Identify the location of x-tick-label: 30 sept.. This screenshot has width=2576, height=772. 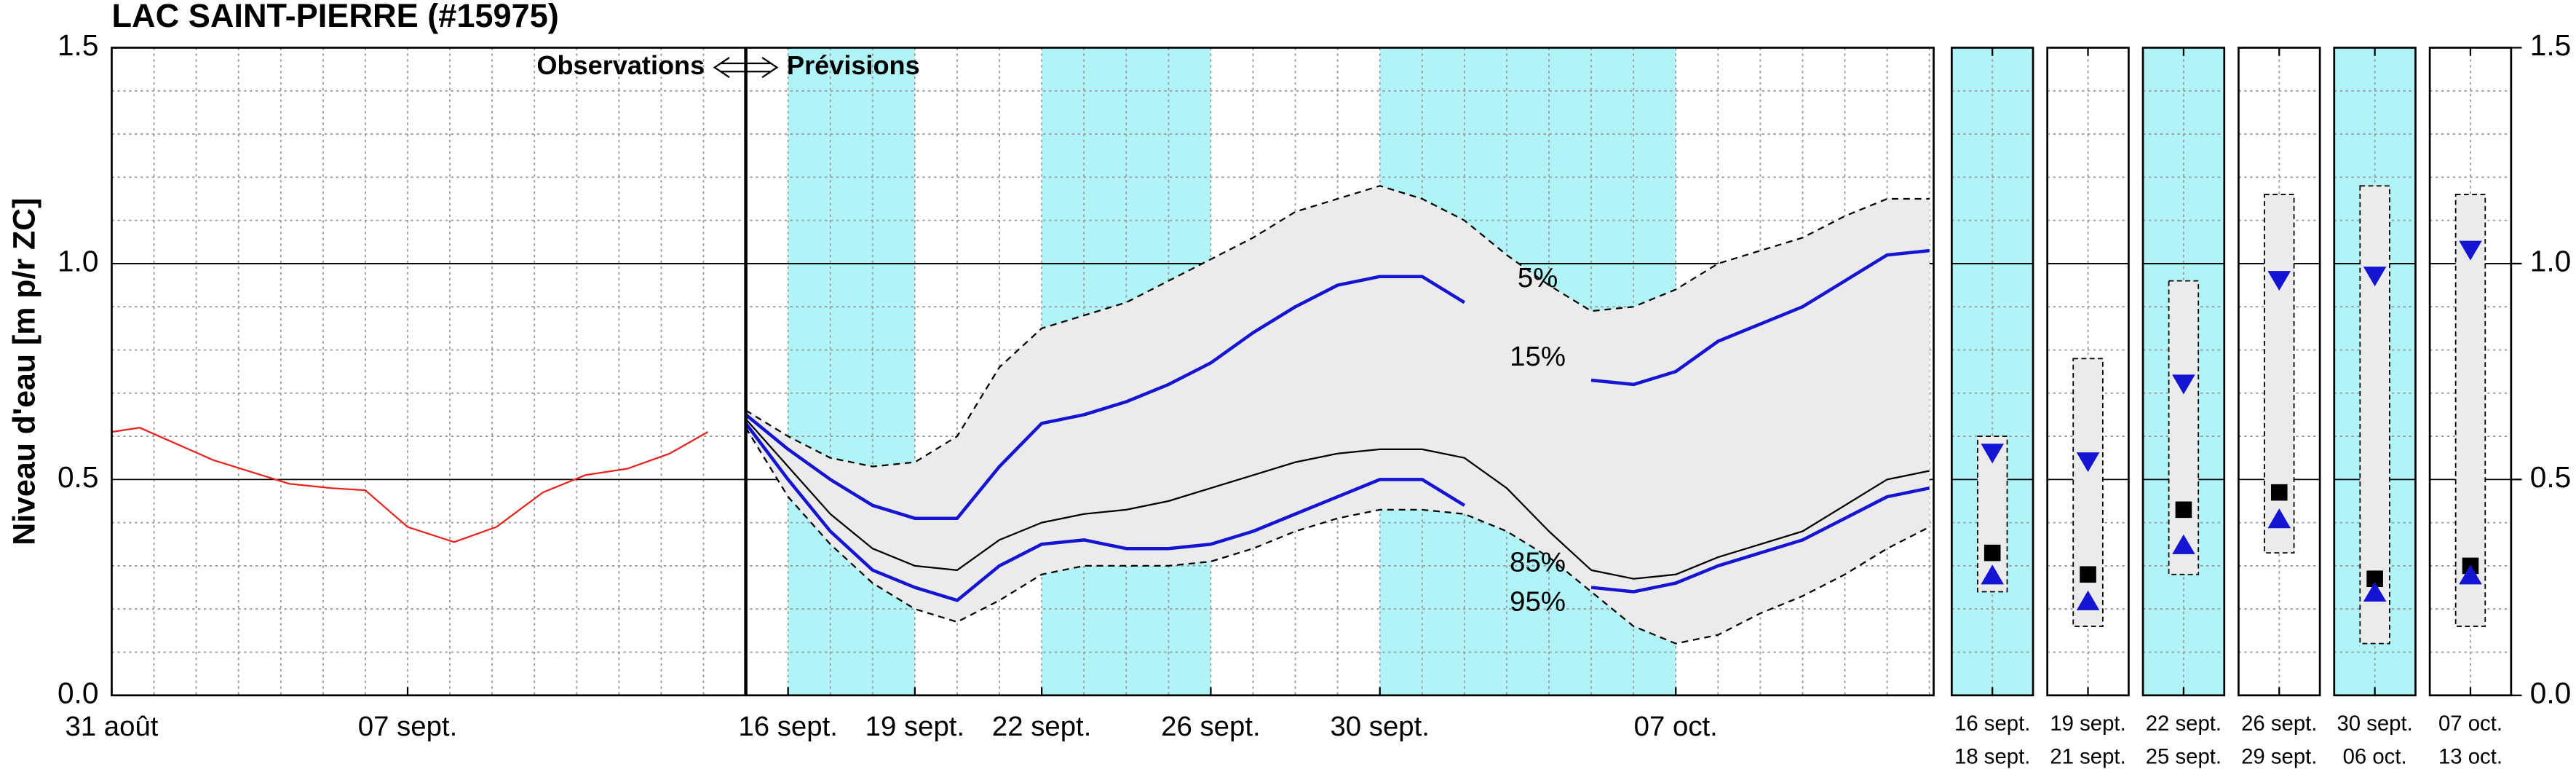
(1379, 726).